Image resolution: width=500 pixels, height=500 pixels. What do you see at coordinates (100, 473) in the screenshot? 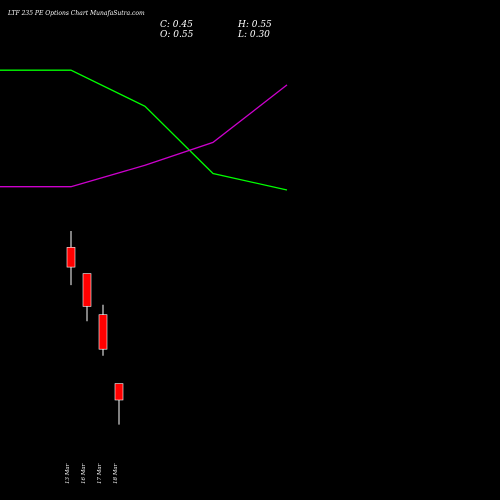
I see `x-tick-label: 17 Mar` at bounding box center [100, 473].